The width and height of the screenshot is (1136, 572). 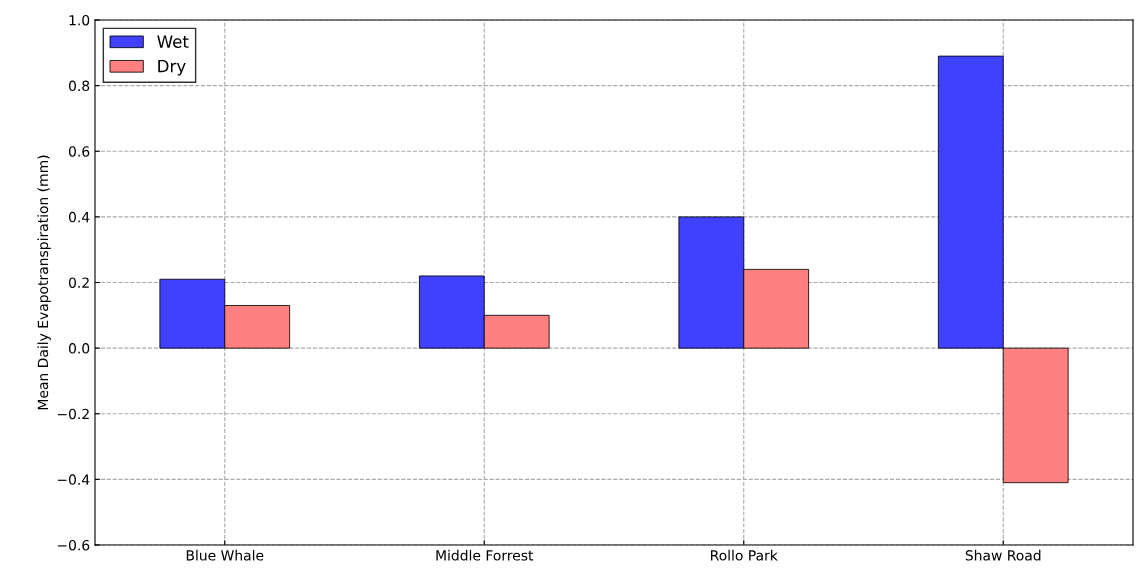 I want to click on y-tick-label: 1.0, so click(x=79, y=20).